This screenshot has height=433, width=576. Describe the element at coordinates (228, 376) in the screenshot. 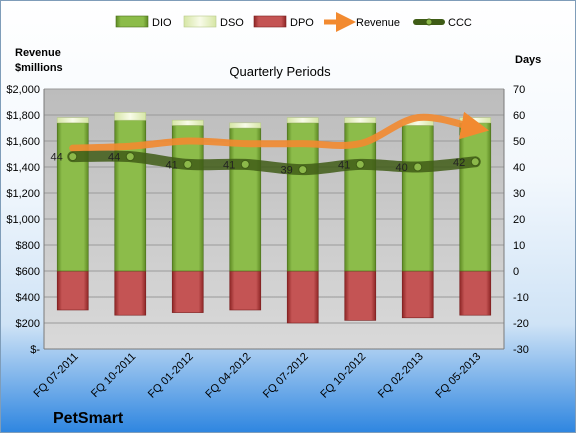

I see `x-tick-label: FQ 04-2012` at that location.